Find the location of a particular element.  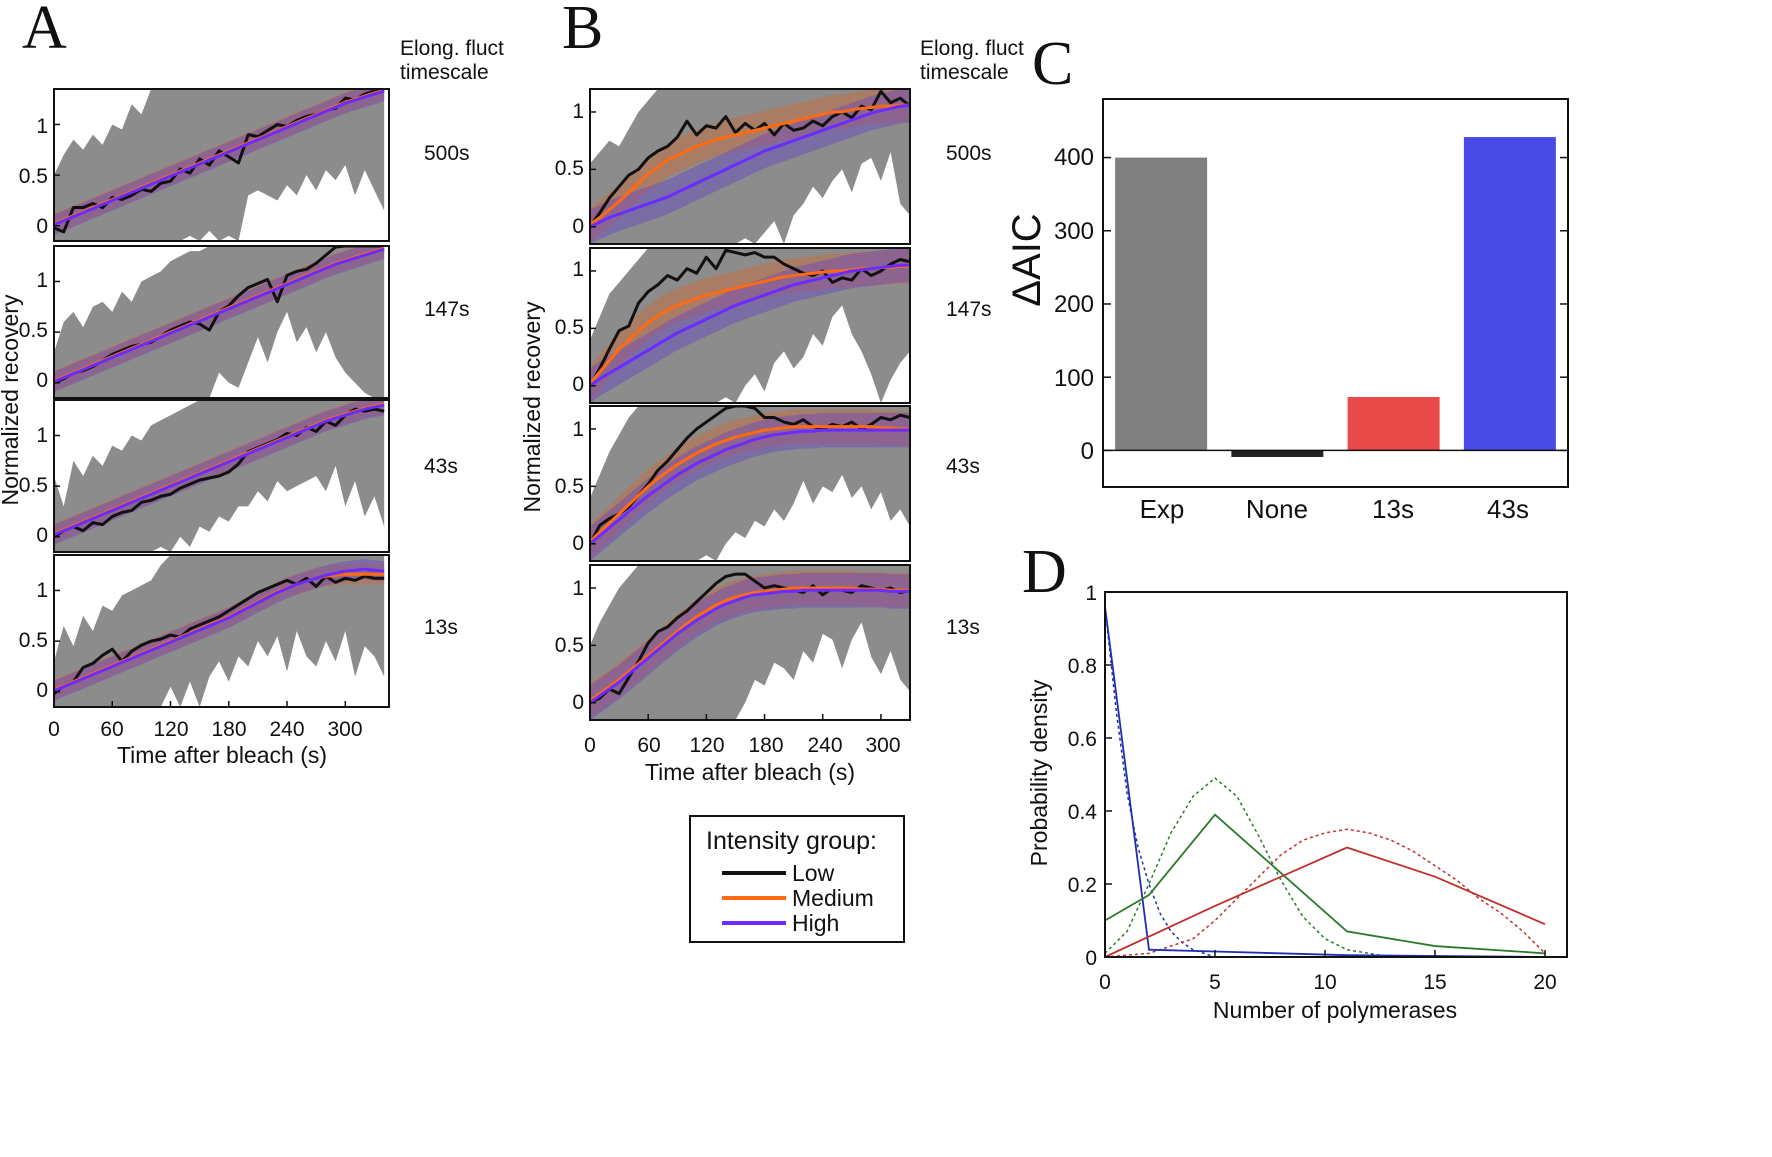

solid-line-red is located at coordinates (1325, 902).